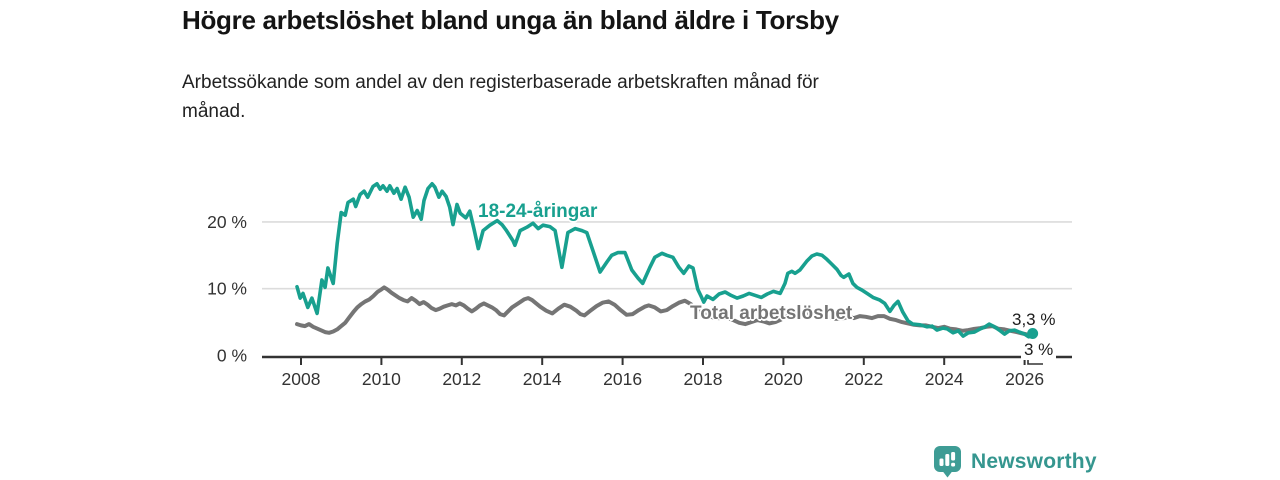 This screenshot has width=1280, height=480. What do you see at coordinates (1024, 379) in the screenshot?
I see `x-axis-label: 2026` at bounding box center [1024, 379].